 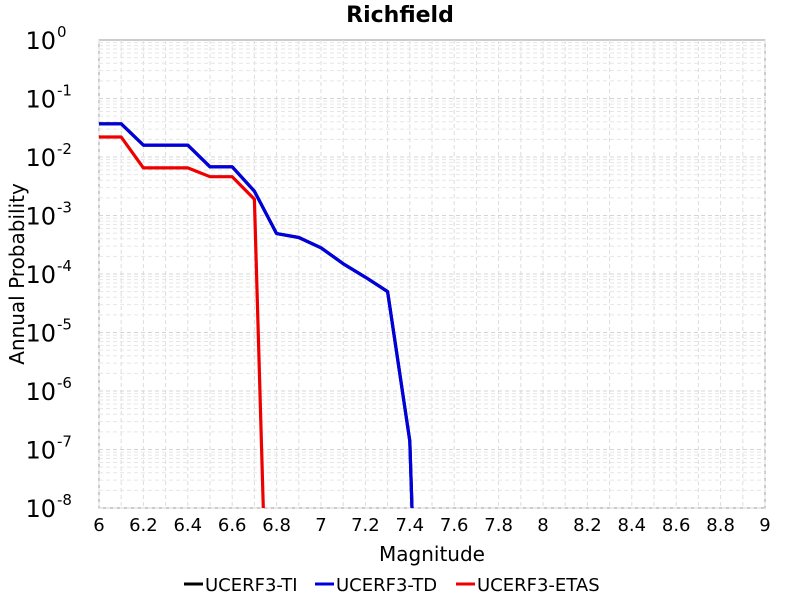 I want to click on legend: UCERF3-TI UCERF3-TD UCERF3-ETAS, so click(x=392, y=585).